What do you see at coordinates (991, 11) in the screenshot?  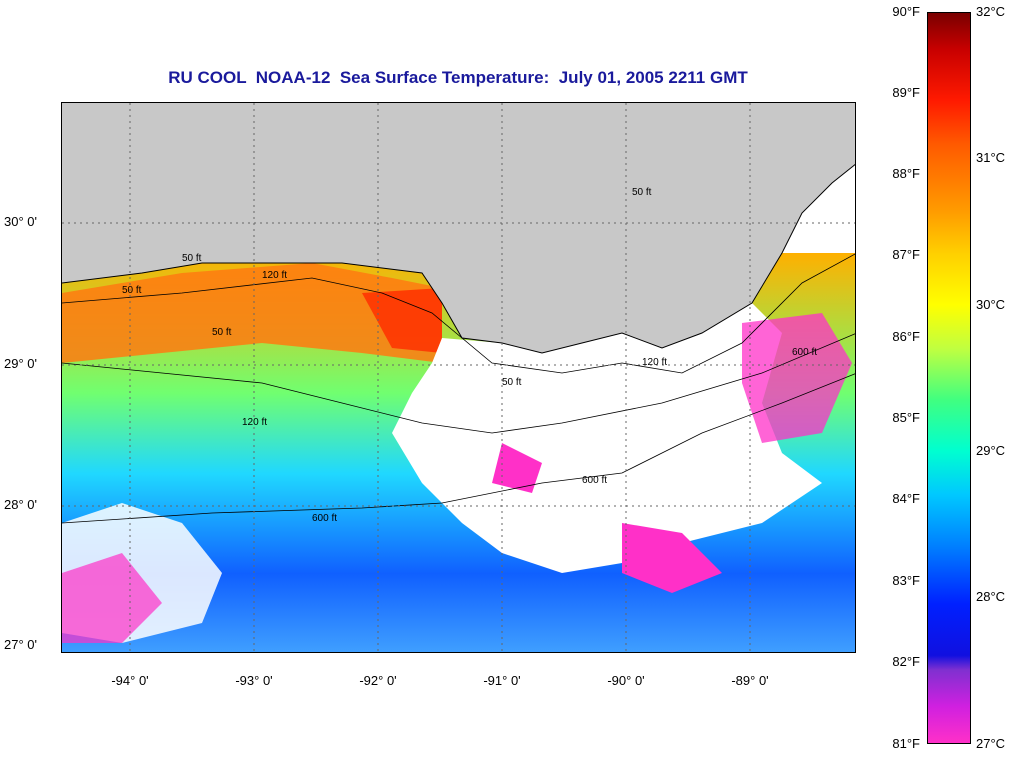 I see `colorbar-c-label: 32°C` at bounding box center [991, 11].